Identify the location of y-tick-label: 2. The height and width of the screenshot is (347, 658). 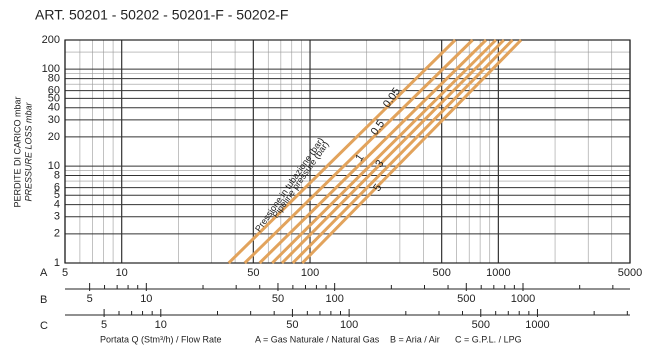
(57, 234).